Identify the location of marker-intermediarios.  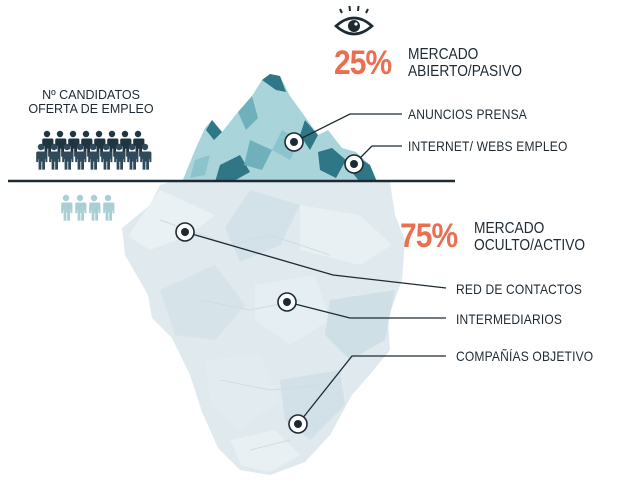
(287, 302).